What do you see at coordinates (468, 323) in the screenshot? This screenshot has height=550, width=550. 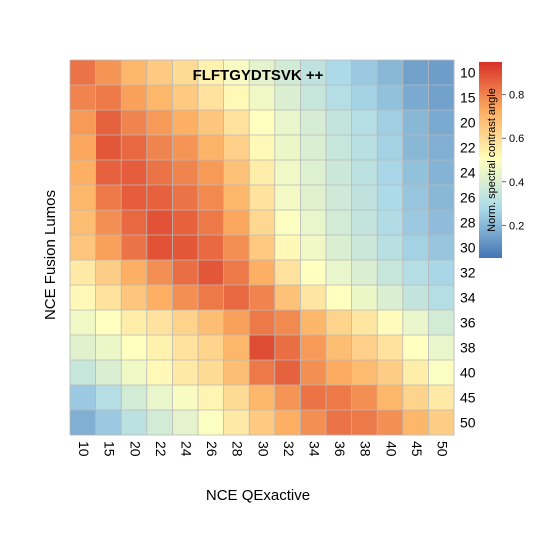 I see `y-tick-label: 36` at bounding box center [468, 323].